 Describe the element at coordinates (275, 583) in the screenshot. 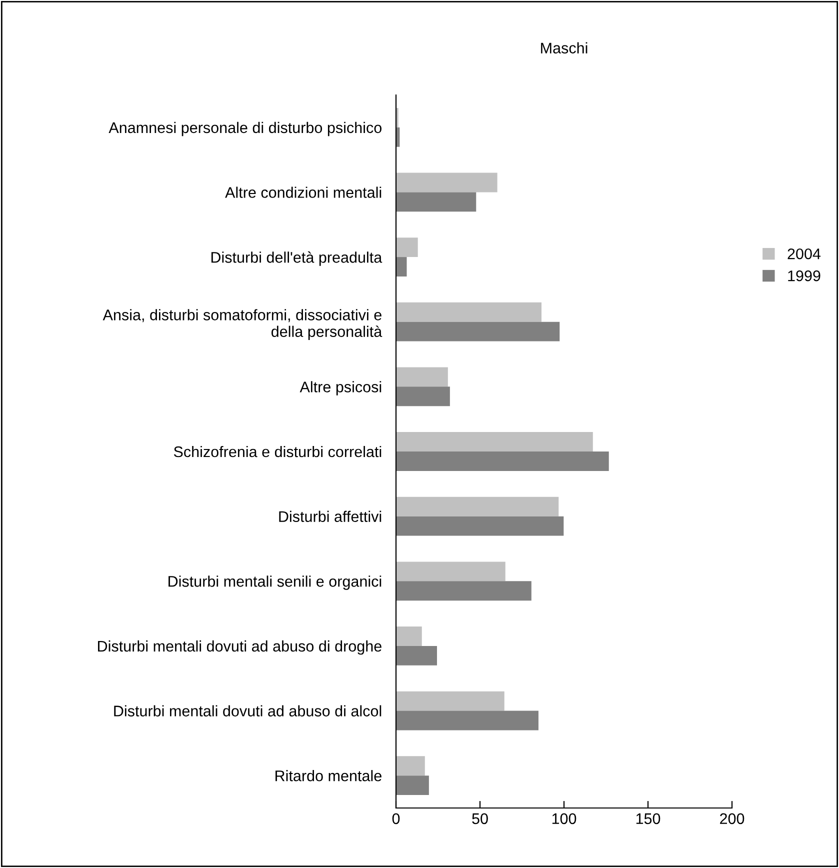

I see `y-tick-label: Disturbi mentali senili e organici` at that location.